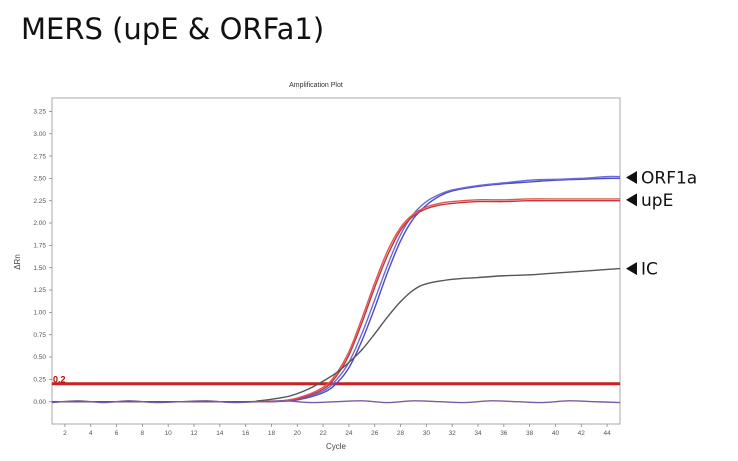 The height and width of the screenshot is (461, 738). What do you see at coordinates (39, 156) in the screenshot?
I see `y-tick-label: 2.75` at bounding box center [39, 156].